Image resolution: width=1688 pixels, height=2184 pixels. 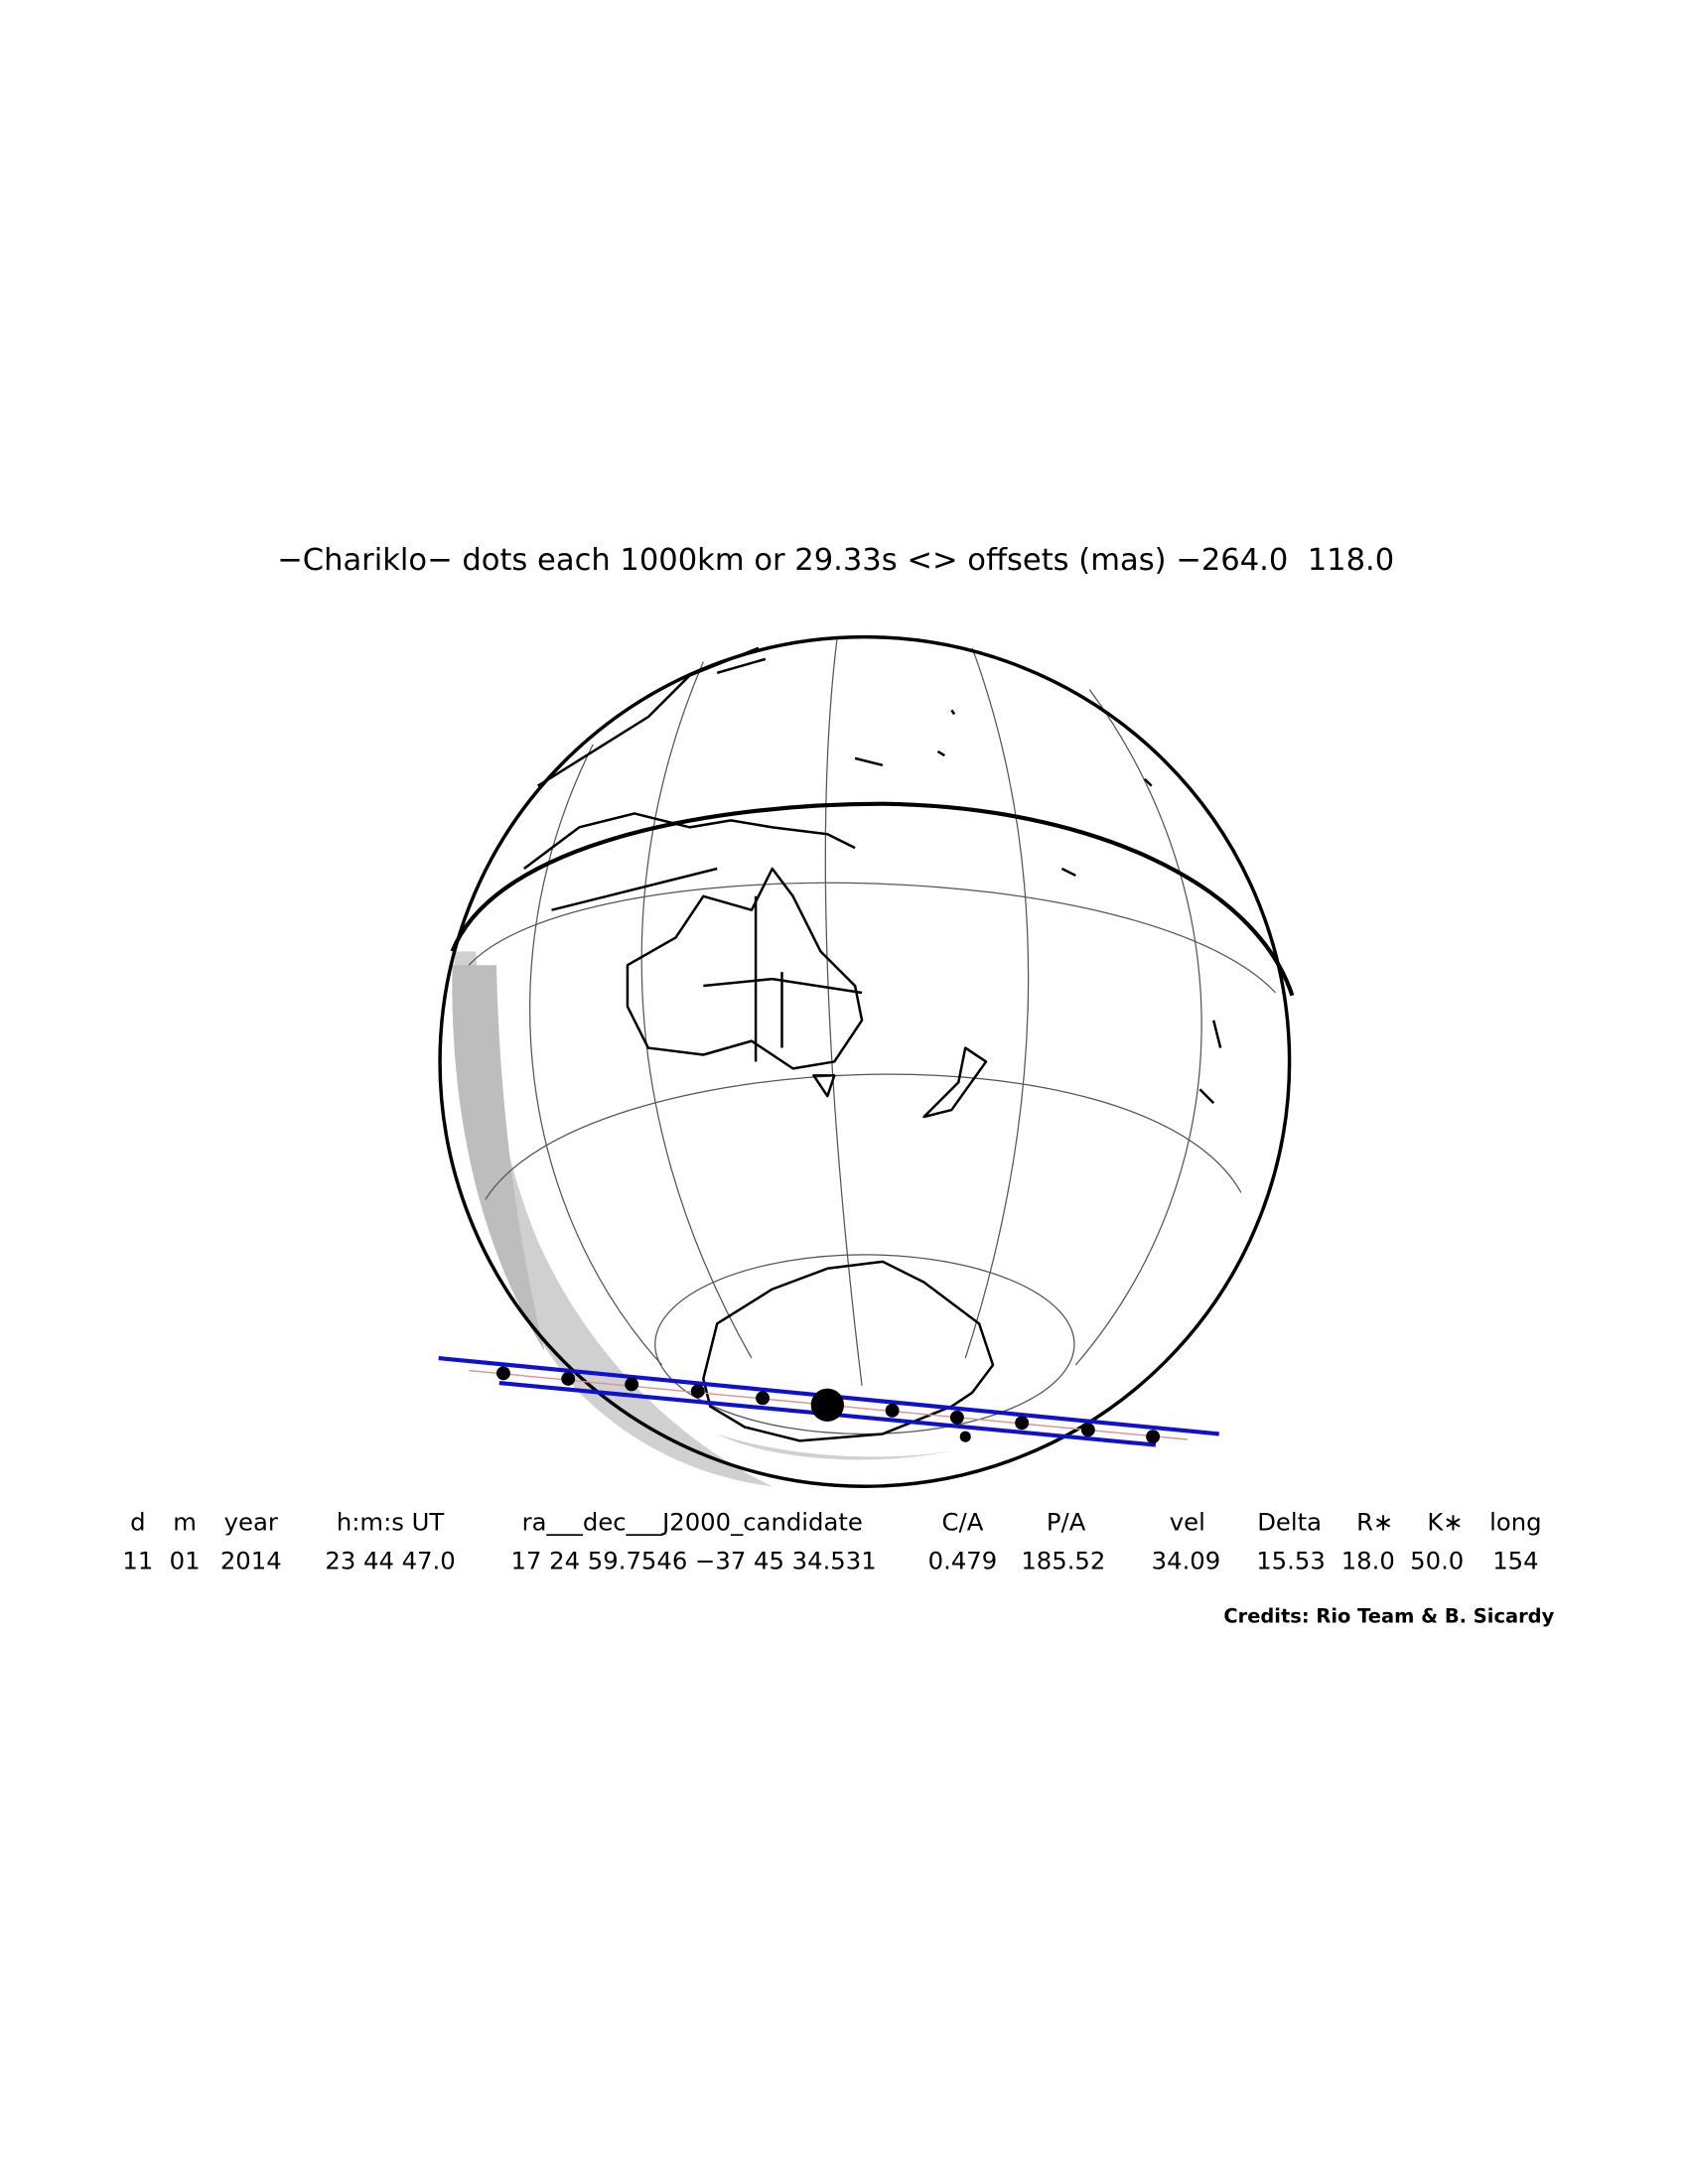 What do you see at coordinates (694, 1561) in the screenshot?
I see `table-cell: 17 24 59.7546 −37 45 34.531` at bounding box center [694, 1561].